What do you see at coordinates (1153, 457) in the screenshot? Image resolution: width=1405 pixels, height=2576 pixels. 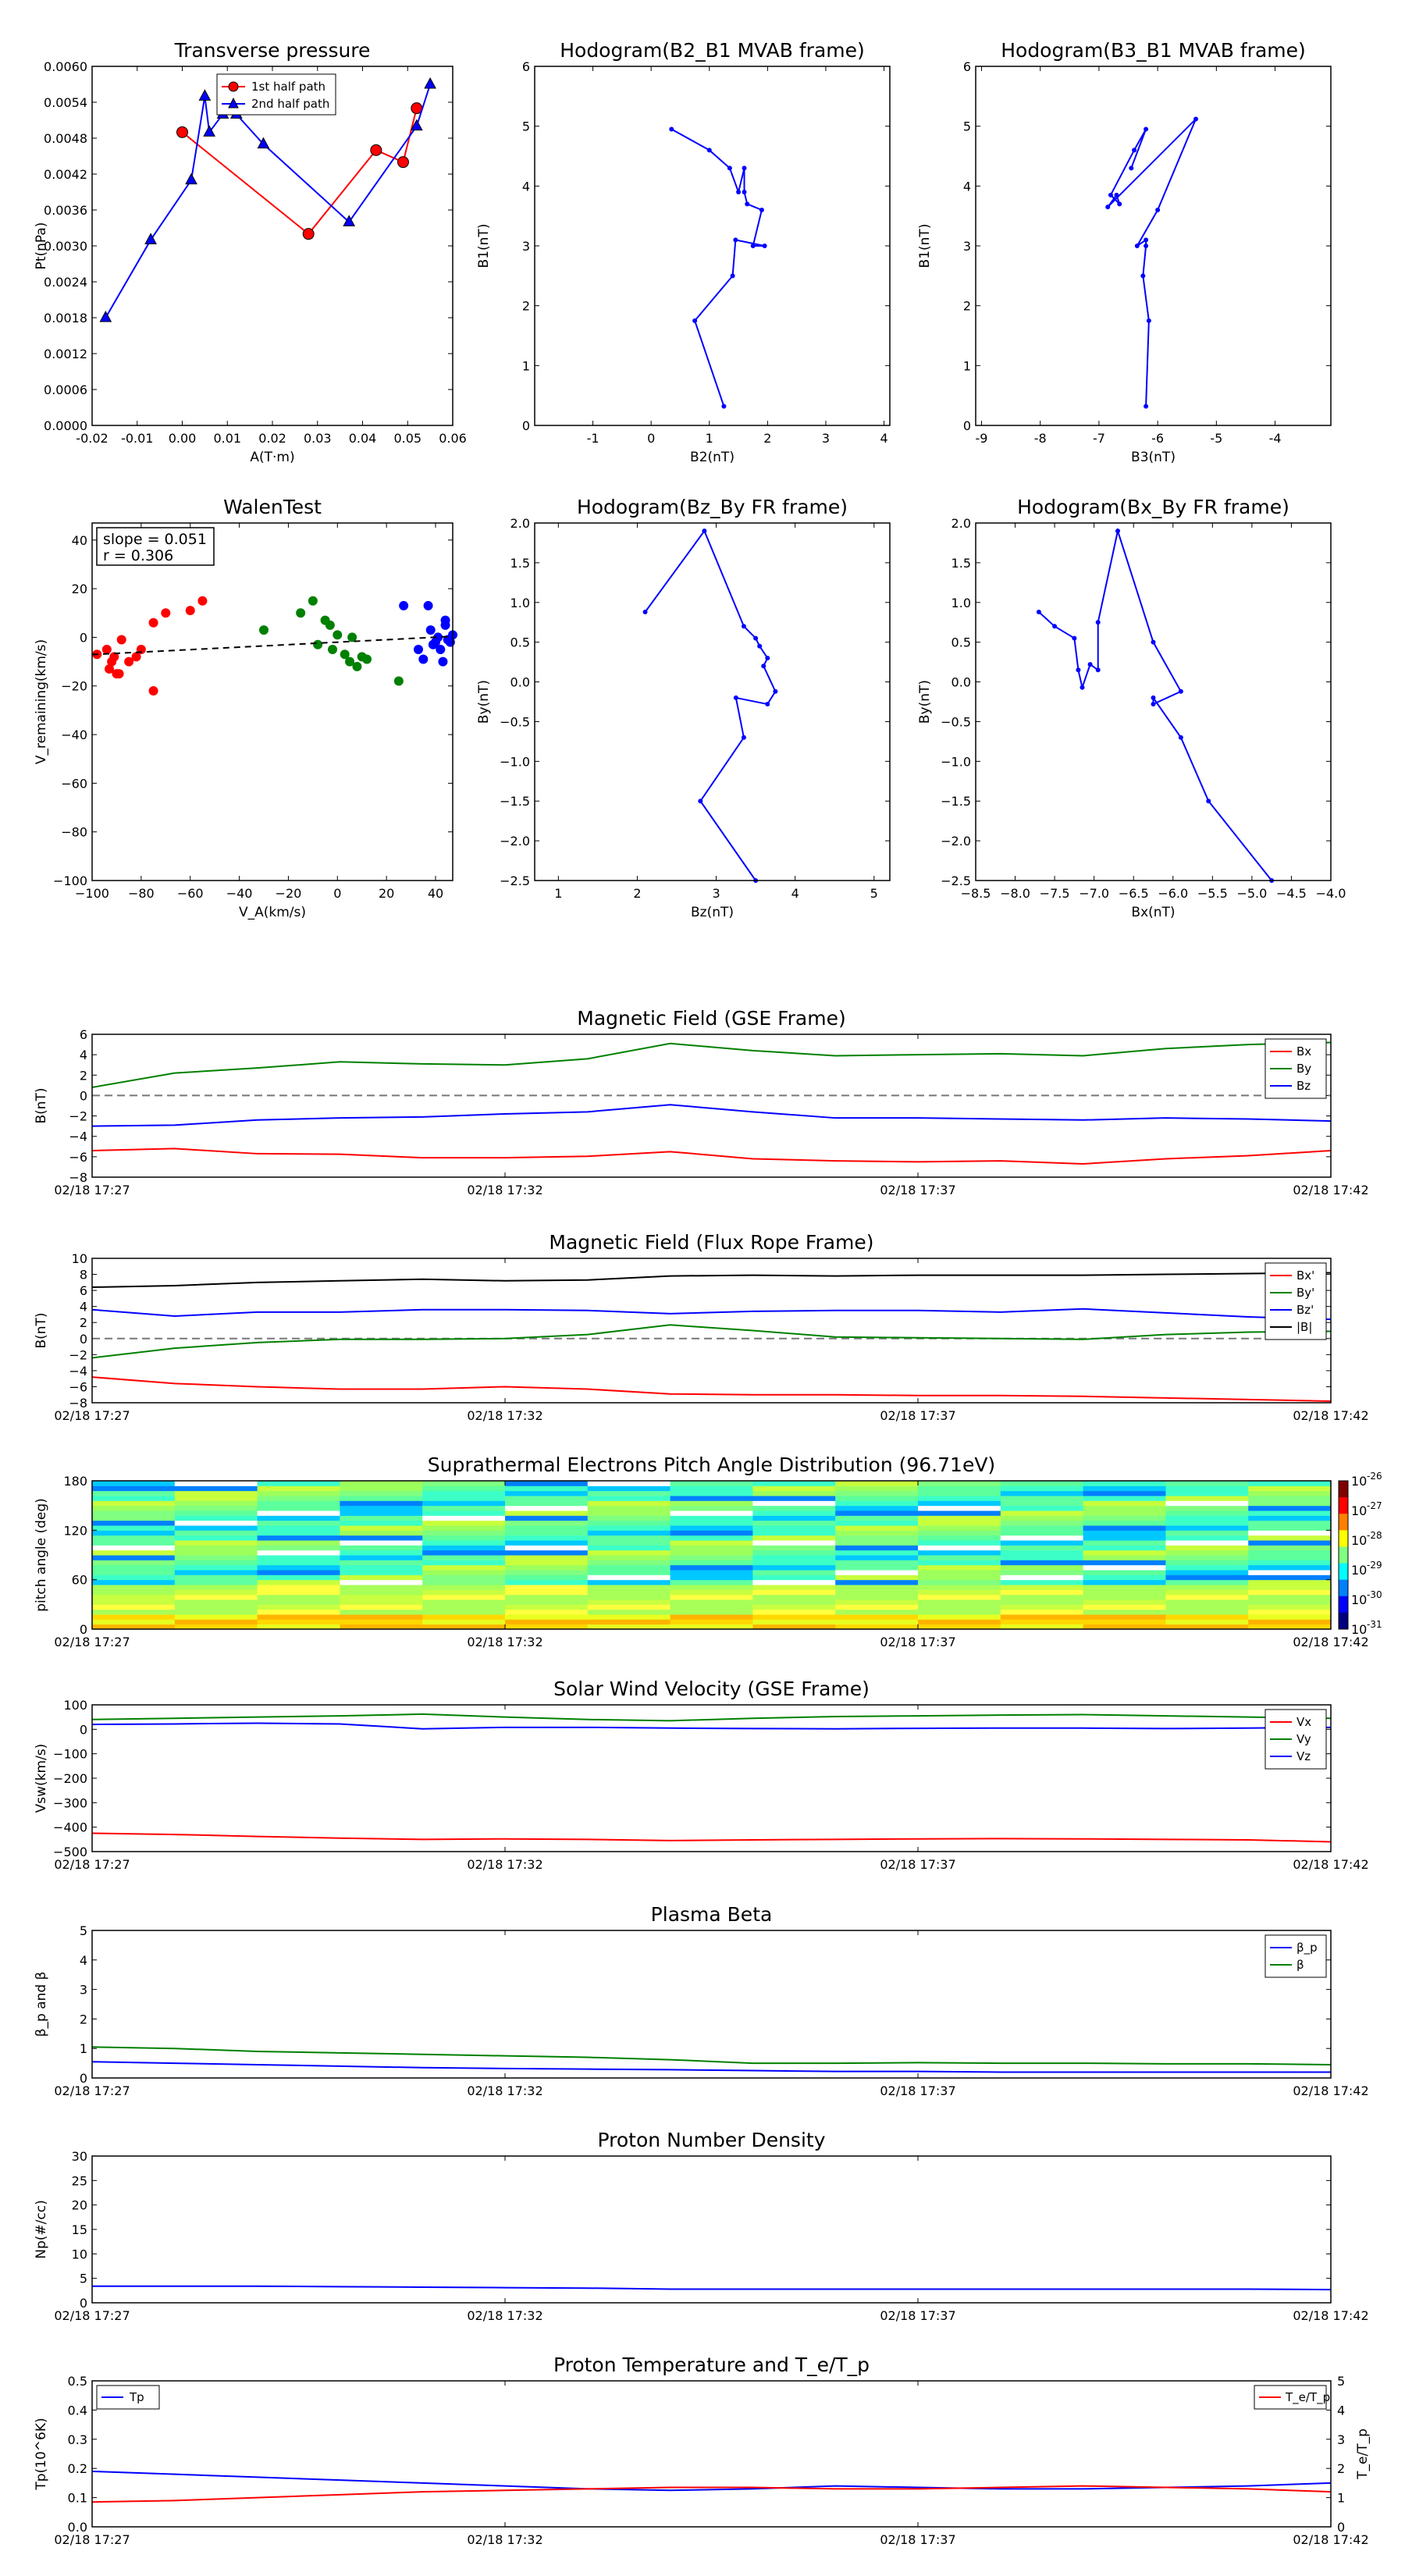 I see `x-axis-label: B3(nT)` at bounding box center [1153, 457].